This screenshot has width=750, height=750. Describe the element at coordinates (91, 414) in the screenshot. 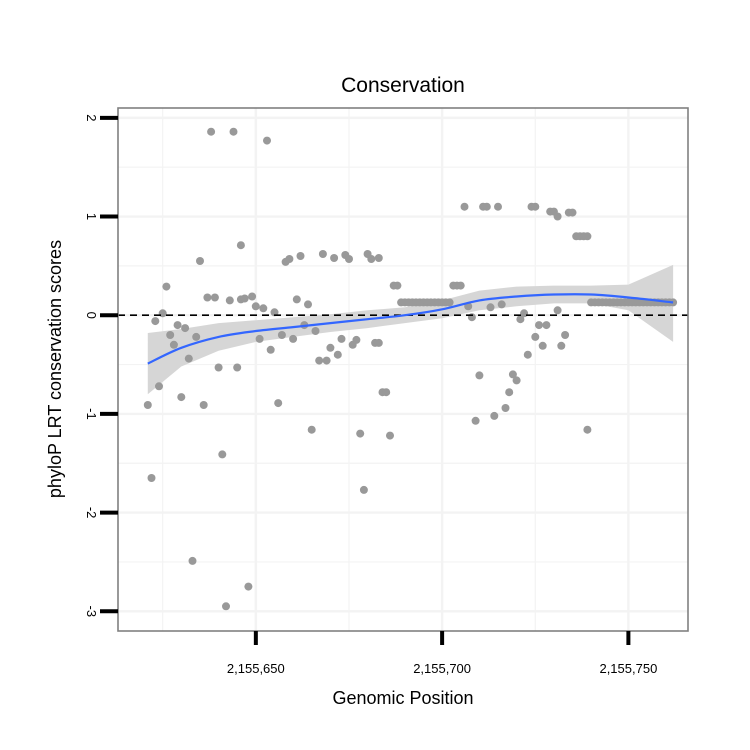

I see `y-tick-label: -1` at that location.